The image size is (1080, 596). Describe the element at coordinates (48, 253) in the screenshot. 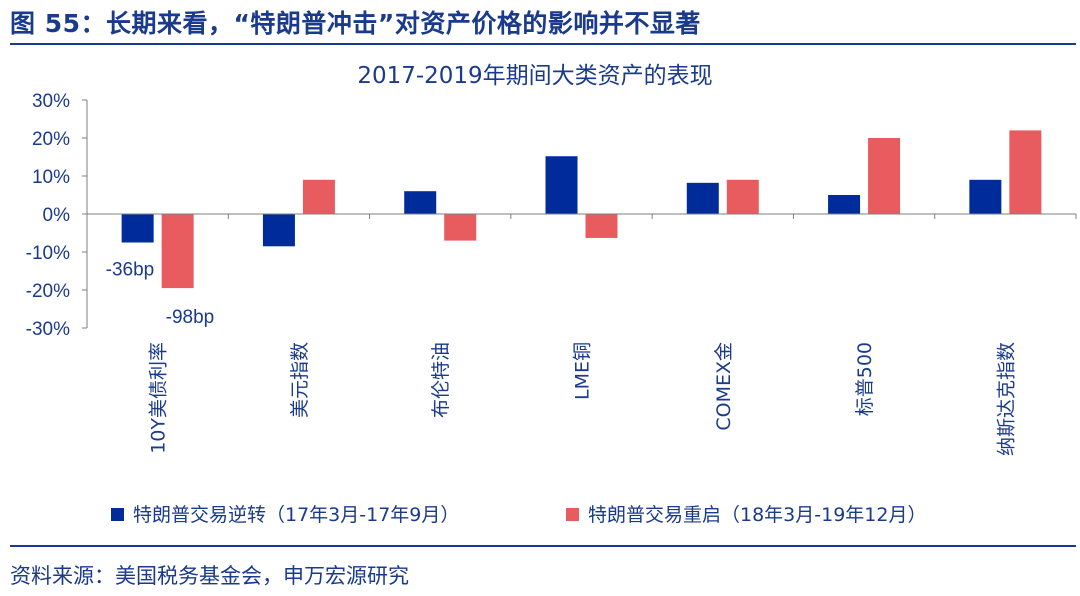

I see `y-tick-label: -10%` at that location.